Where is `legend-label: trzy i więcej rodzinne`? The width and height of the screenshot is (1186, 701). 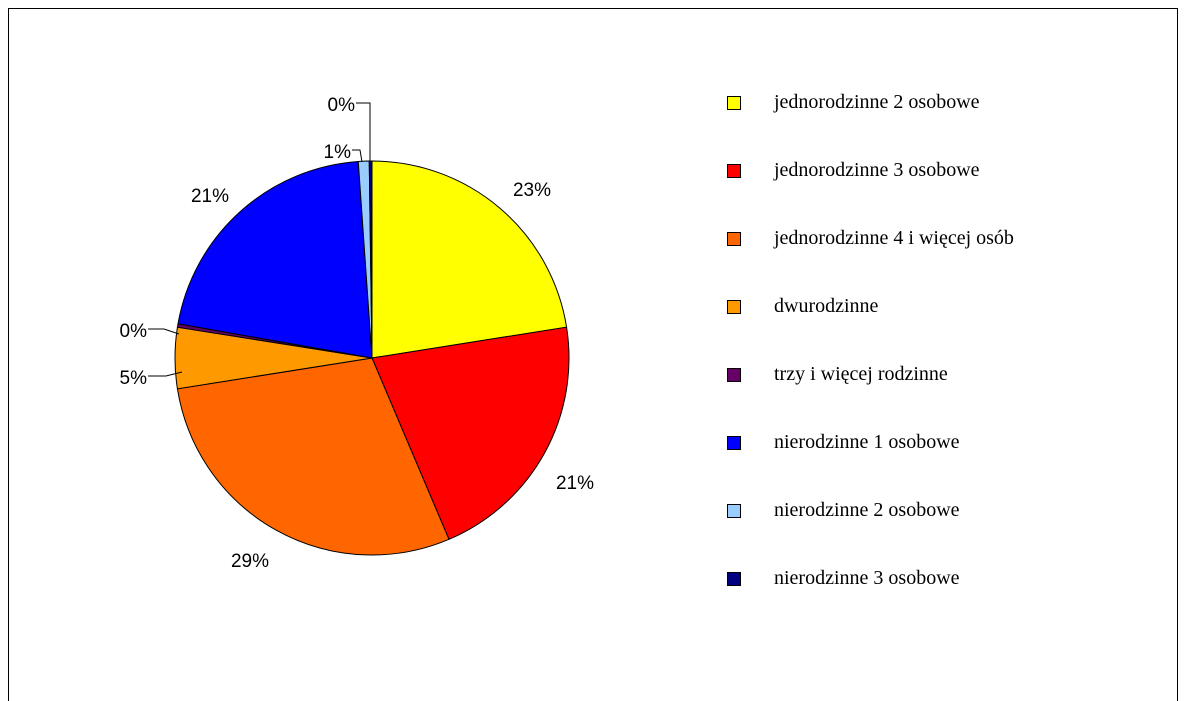
legend-label: trzy i więcej rodzinne is located at coordinates (861, 374).